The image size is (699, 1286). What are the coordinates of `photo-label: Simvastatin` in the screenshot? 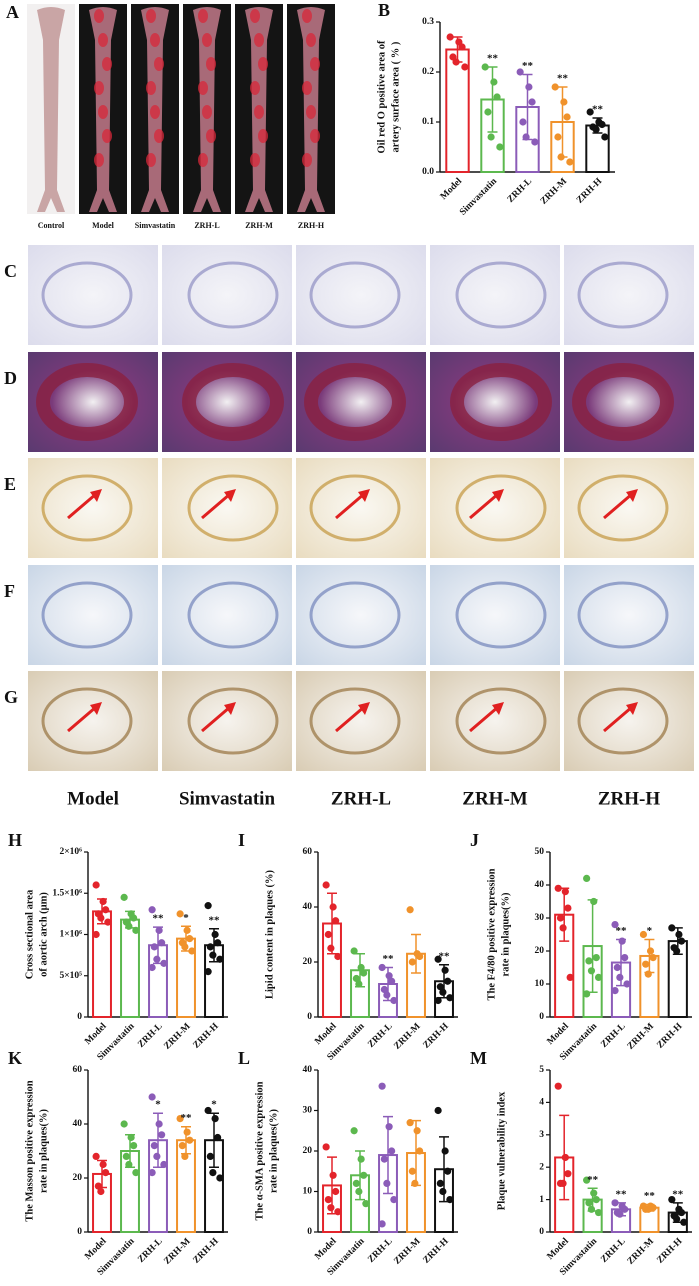 It's located at (155, 225).